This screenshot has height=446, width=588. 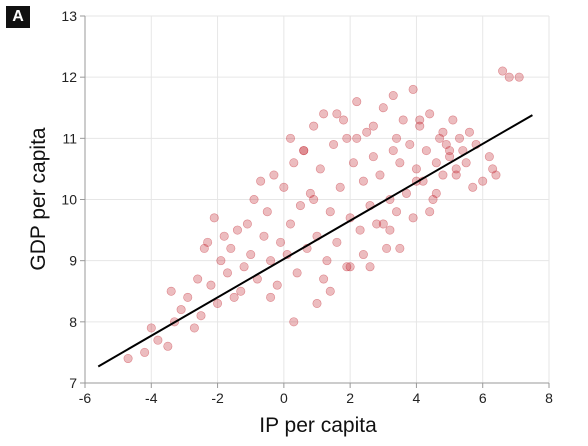 What do you see at coordinates (73, 383) in the screenshot?
I see `y-tick-label: 7` at bounding box center [73, 383].